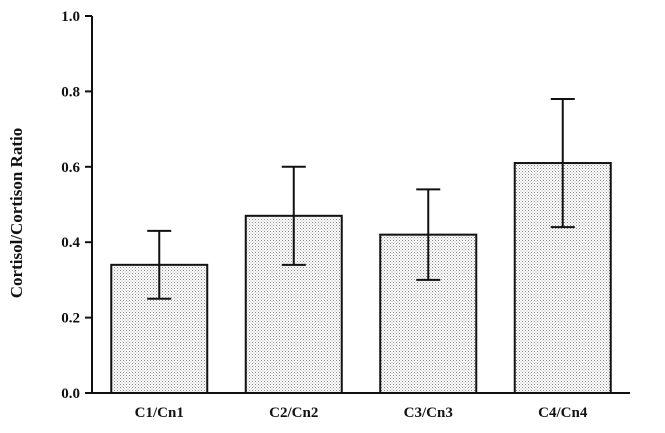 Image resolution: width=665 pixels, height=433 pixels. Describe the element at coordinates (70, 319) in the screenshot. I see `y-tick-label-2: 0.2` at that location.